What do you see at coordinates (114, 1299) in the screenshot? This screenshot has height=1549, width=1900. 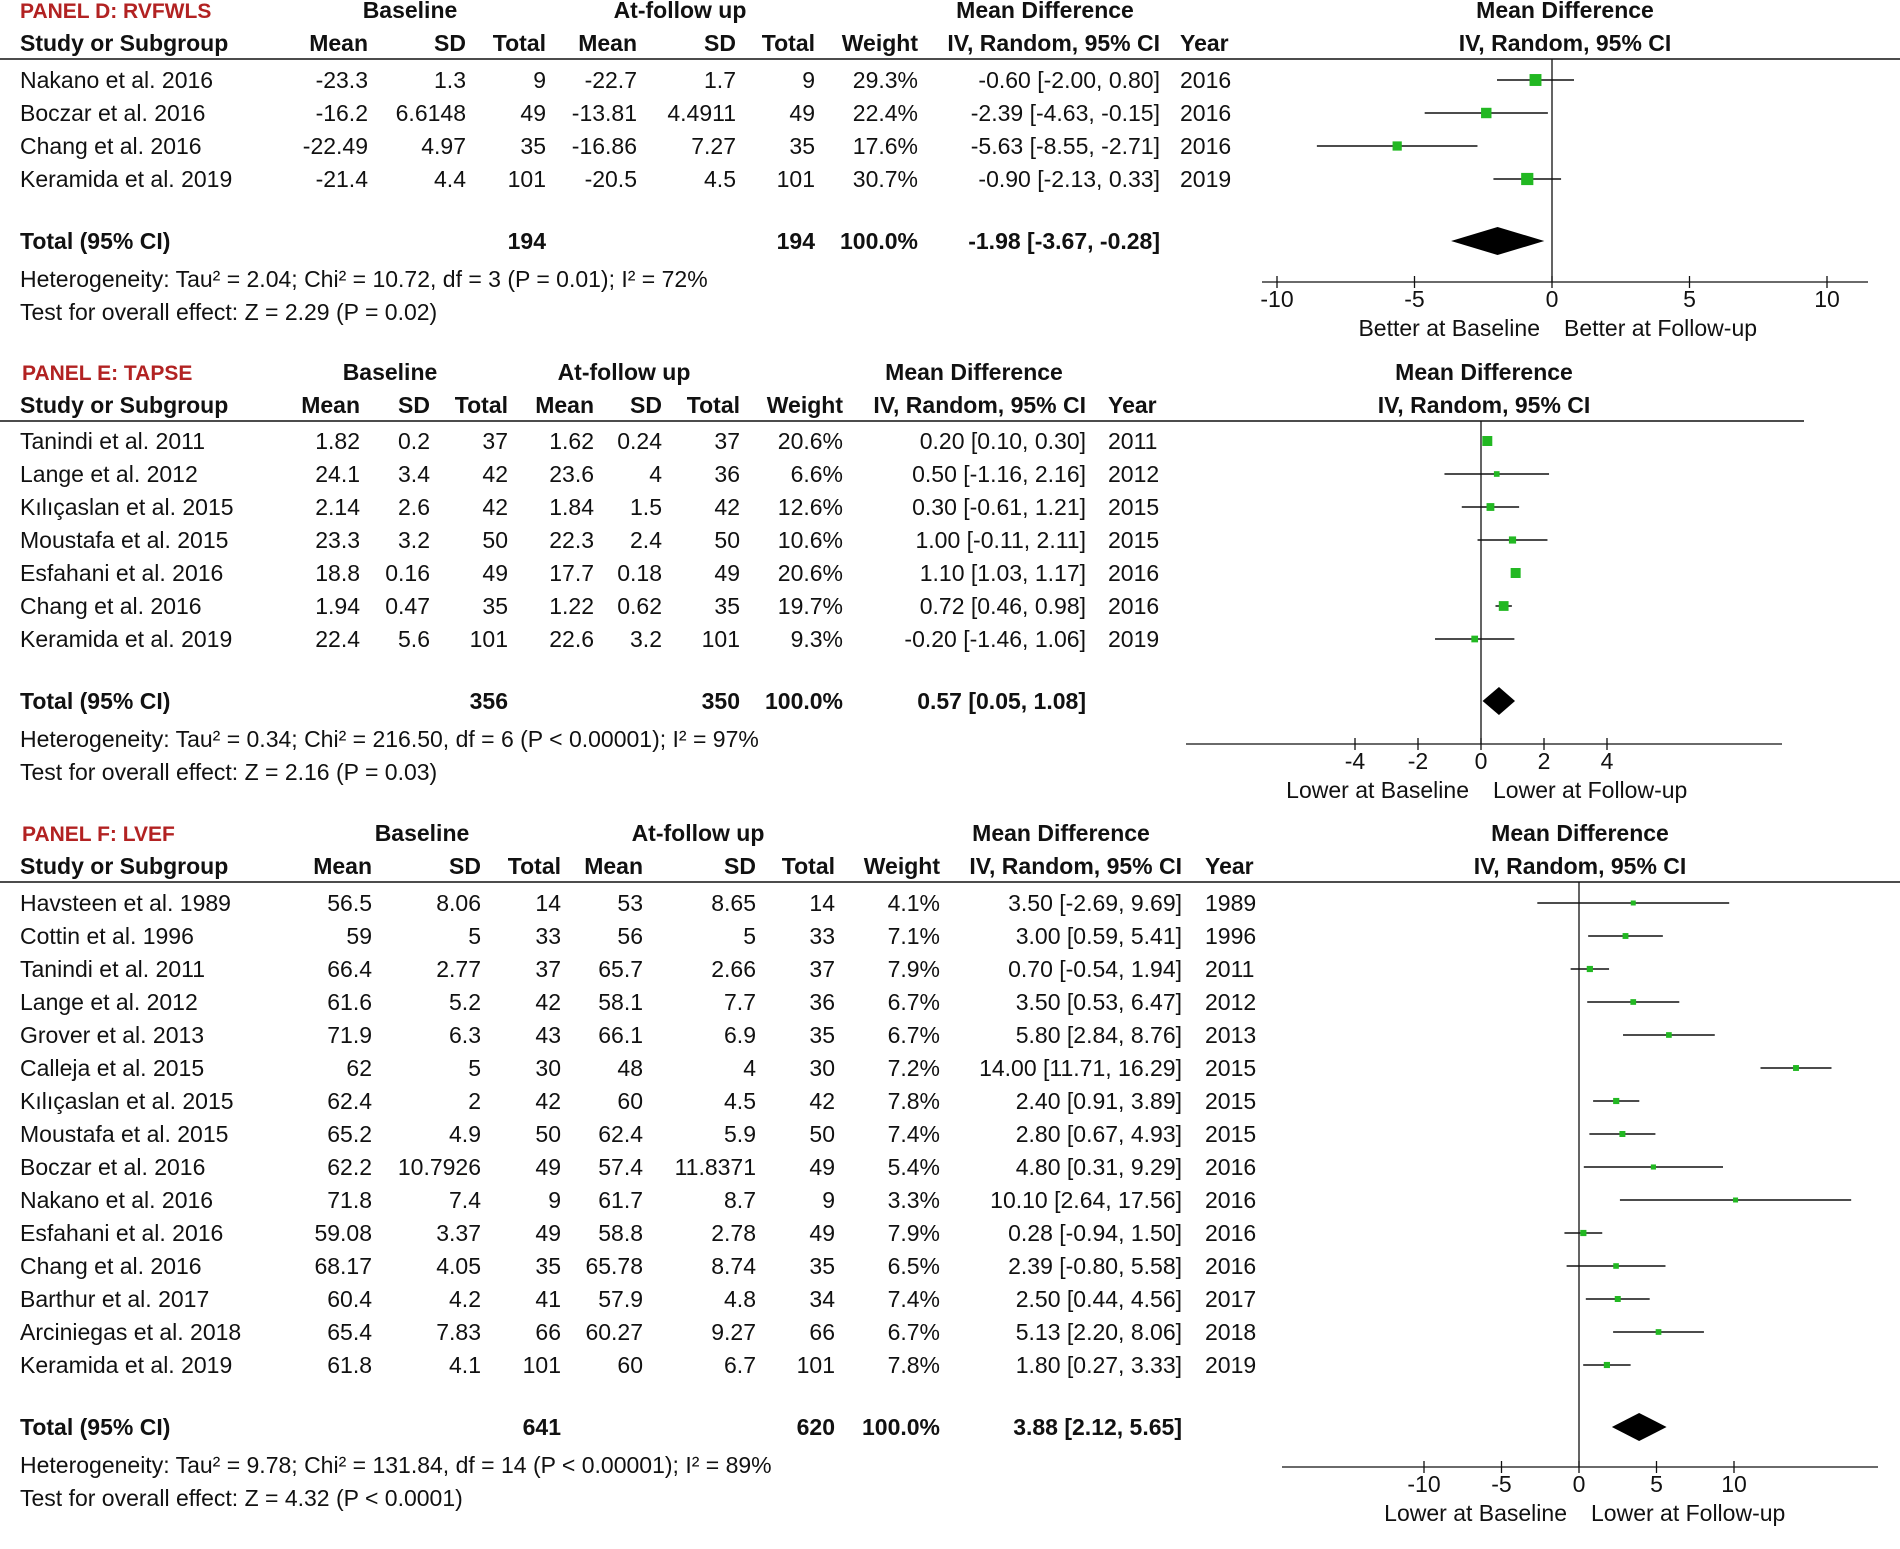 I see `study-name: Barthur et al. 2017` at bounding box center [114, 1299].